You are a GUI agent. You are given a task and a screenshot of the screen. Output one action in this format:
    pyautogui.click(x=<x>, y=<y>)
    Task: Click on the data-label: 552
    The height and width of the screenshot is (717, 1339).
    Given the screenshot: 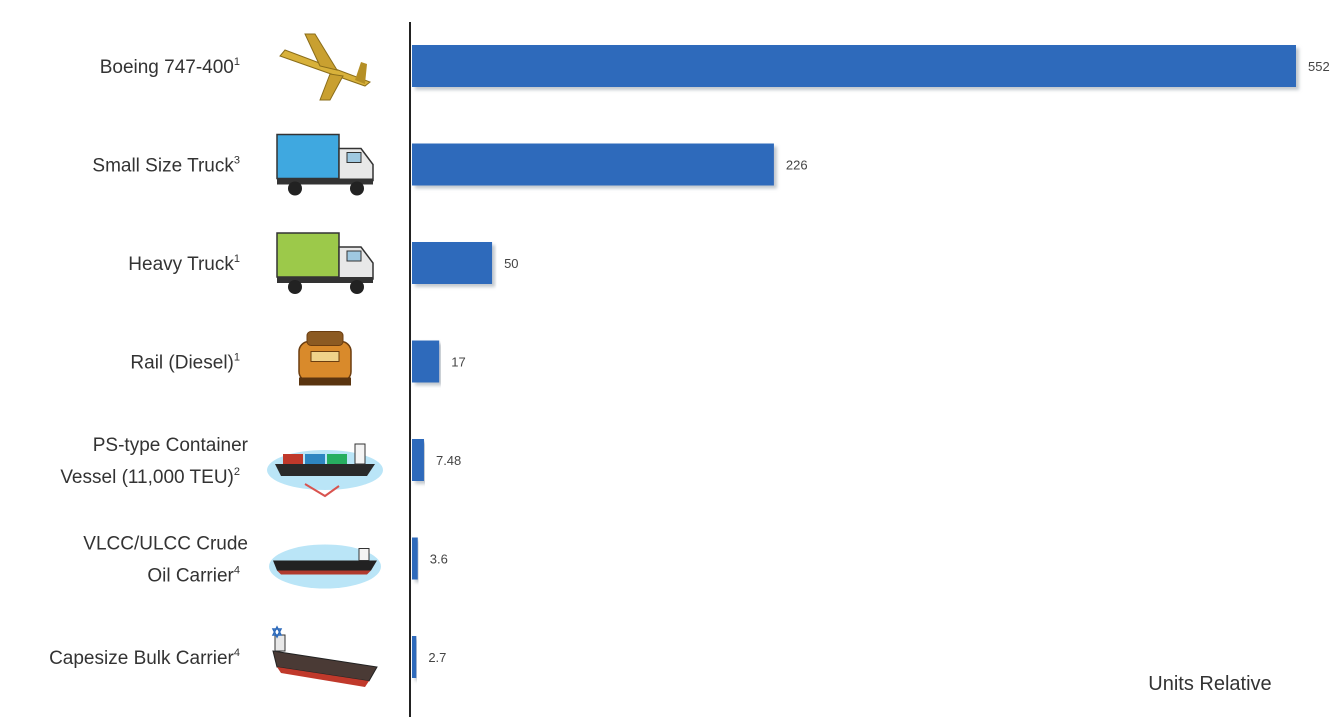 What is the action you would take?
    pyautogui.click(x=1319, y=66)
    